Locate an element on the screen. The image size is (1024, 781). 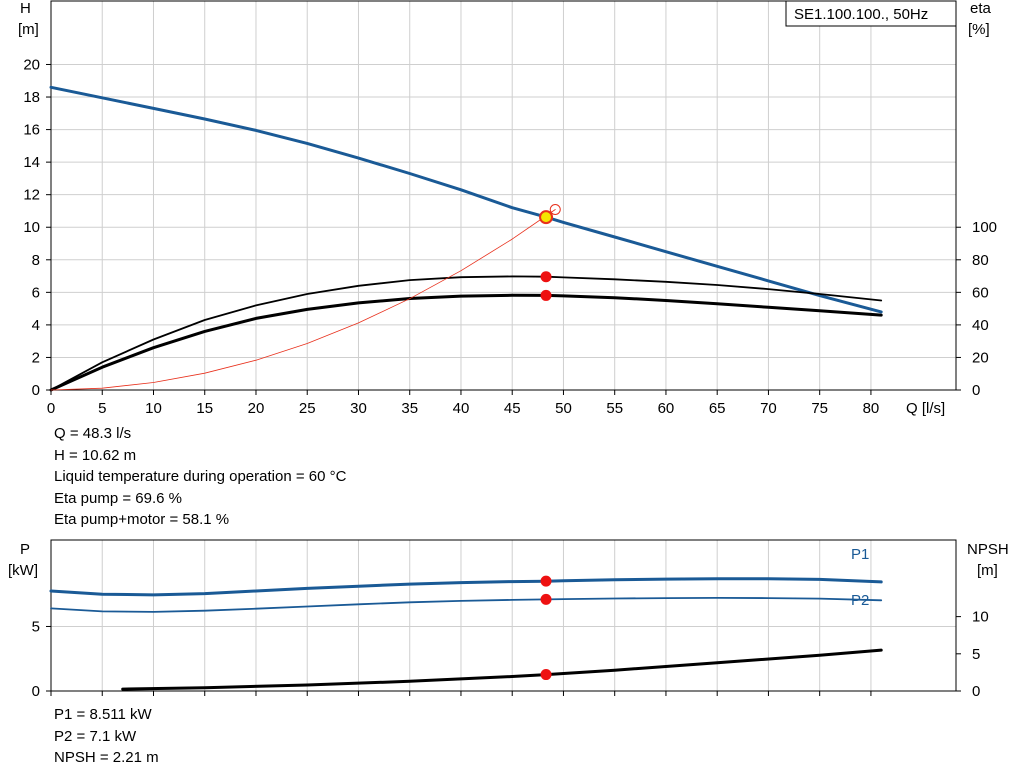
y-left-tick-label: 18 is located at coordinates (31, 97).